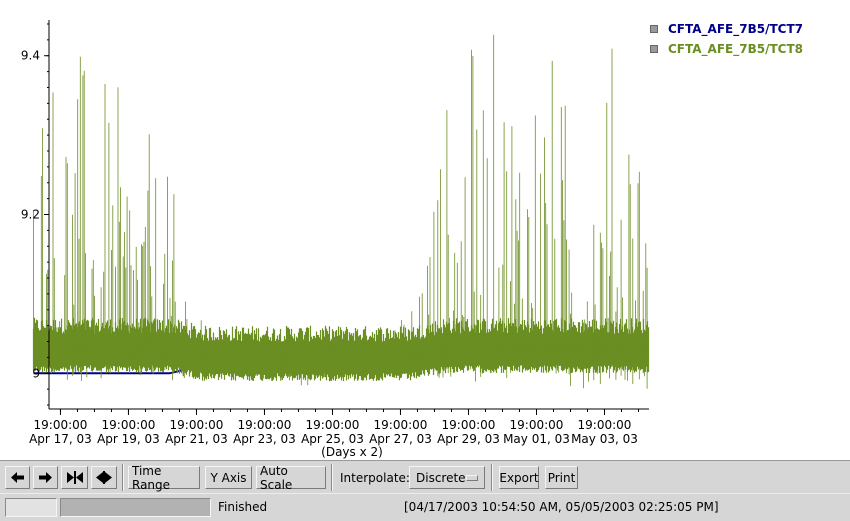  What do you see at coordinates (31, 507) in the screenshot?
I see `status-indicator` at bounding box center [31, 507].